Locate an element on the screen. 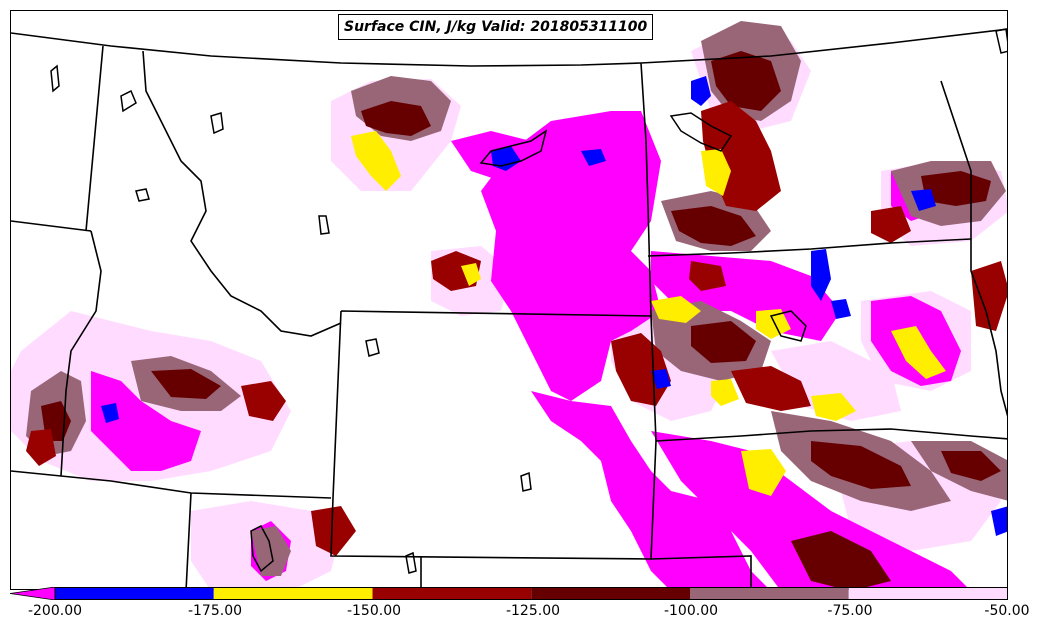 The image size is (1044, 633). colorbar-tick-label: -100.00 is located at coordinates (691, 611).